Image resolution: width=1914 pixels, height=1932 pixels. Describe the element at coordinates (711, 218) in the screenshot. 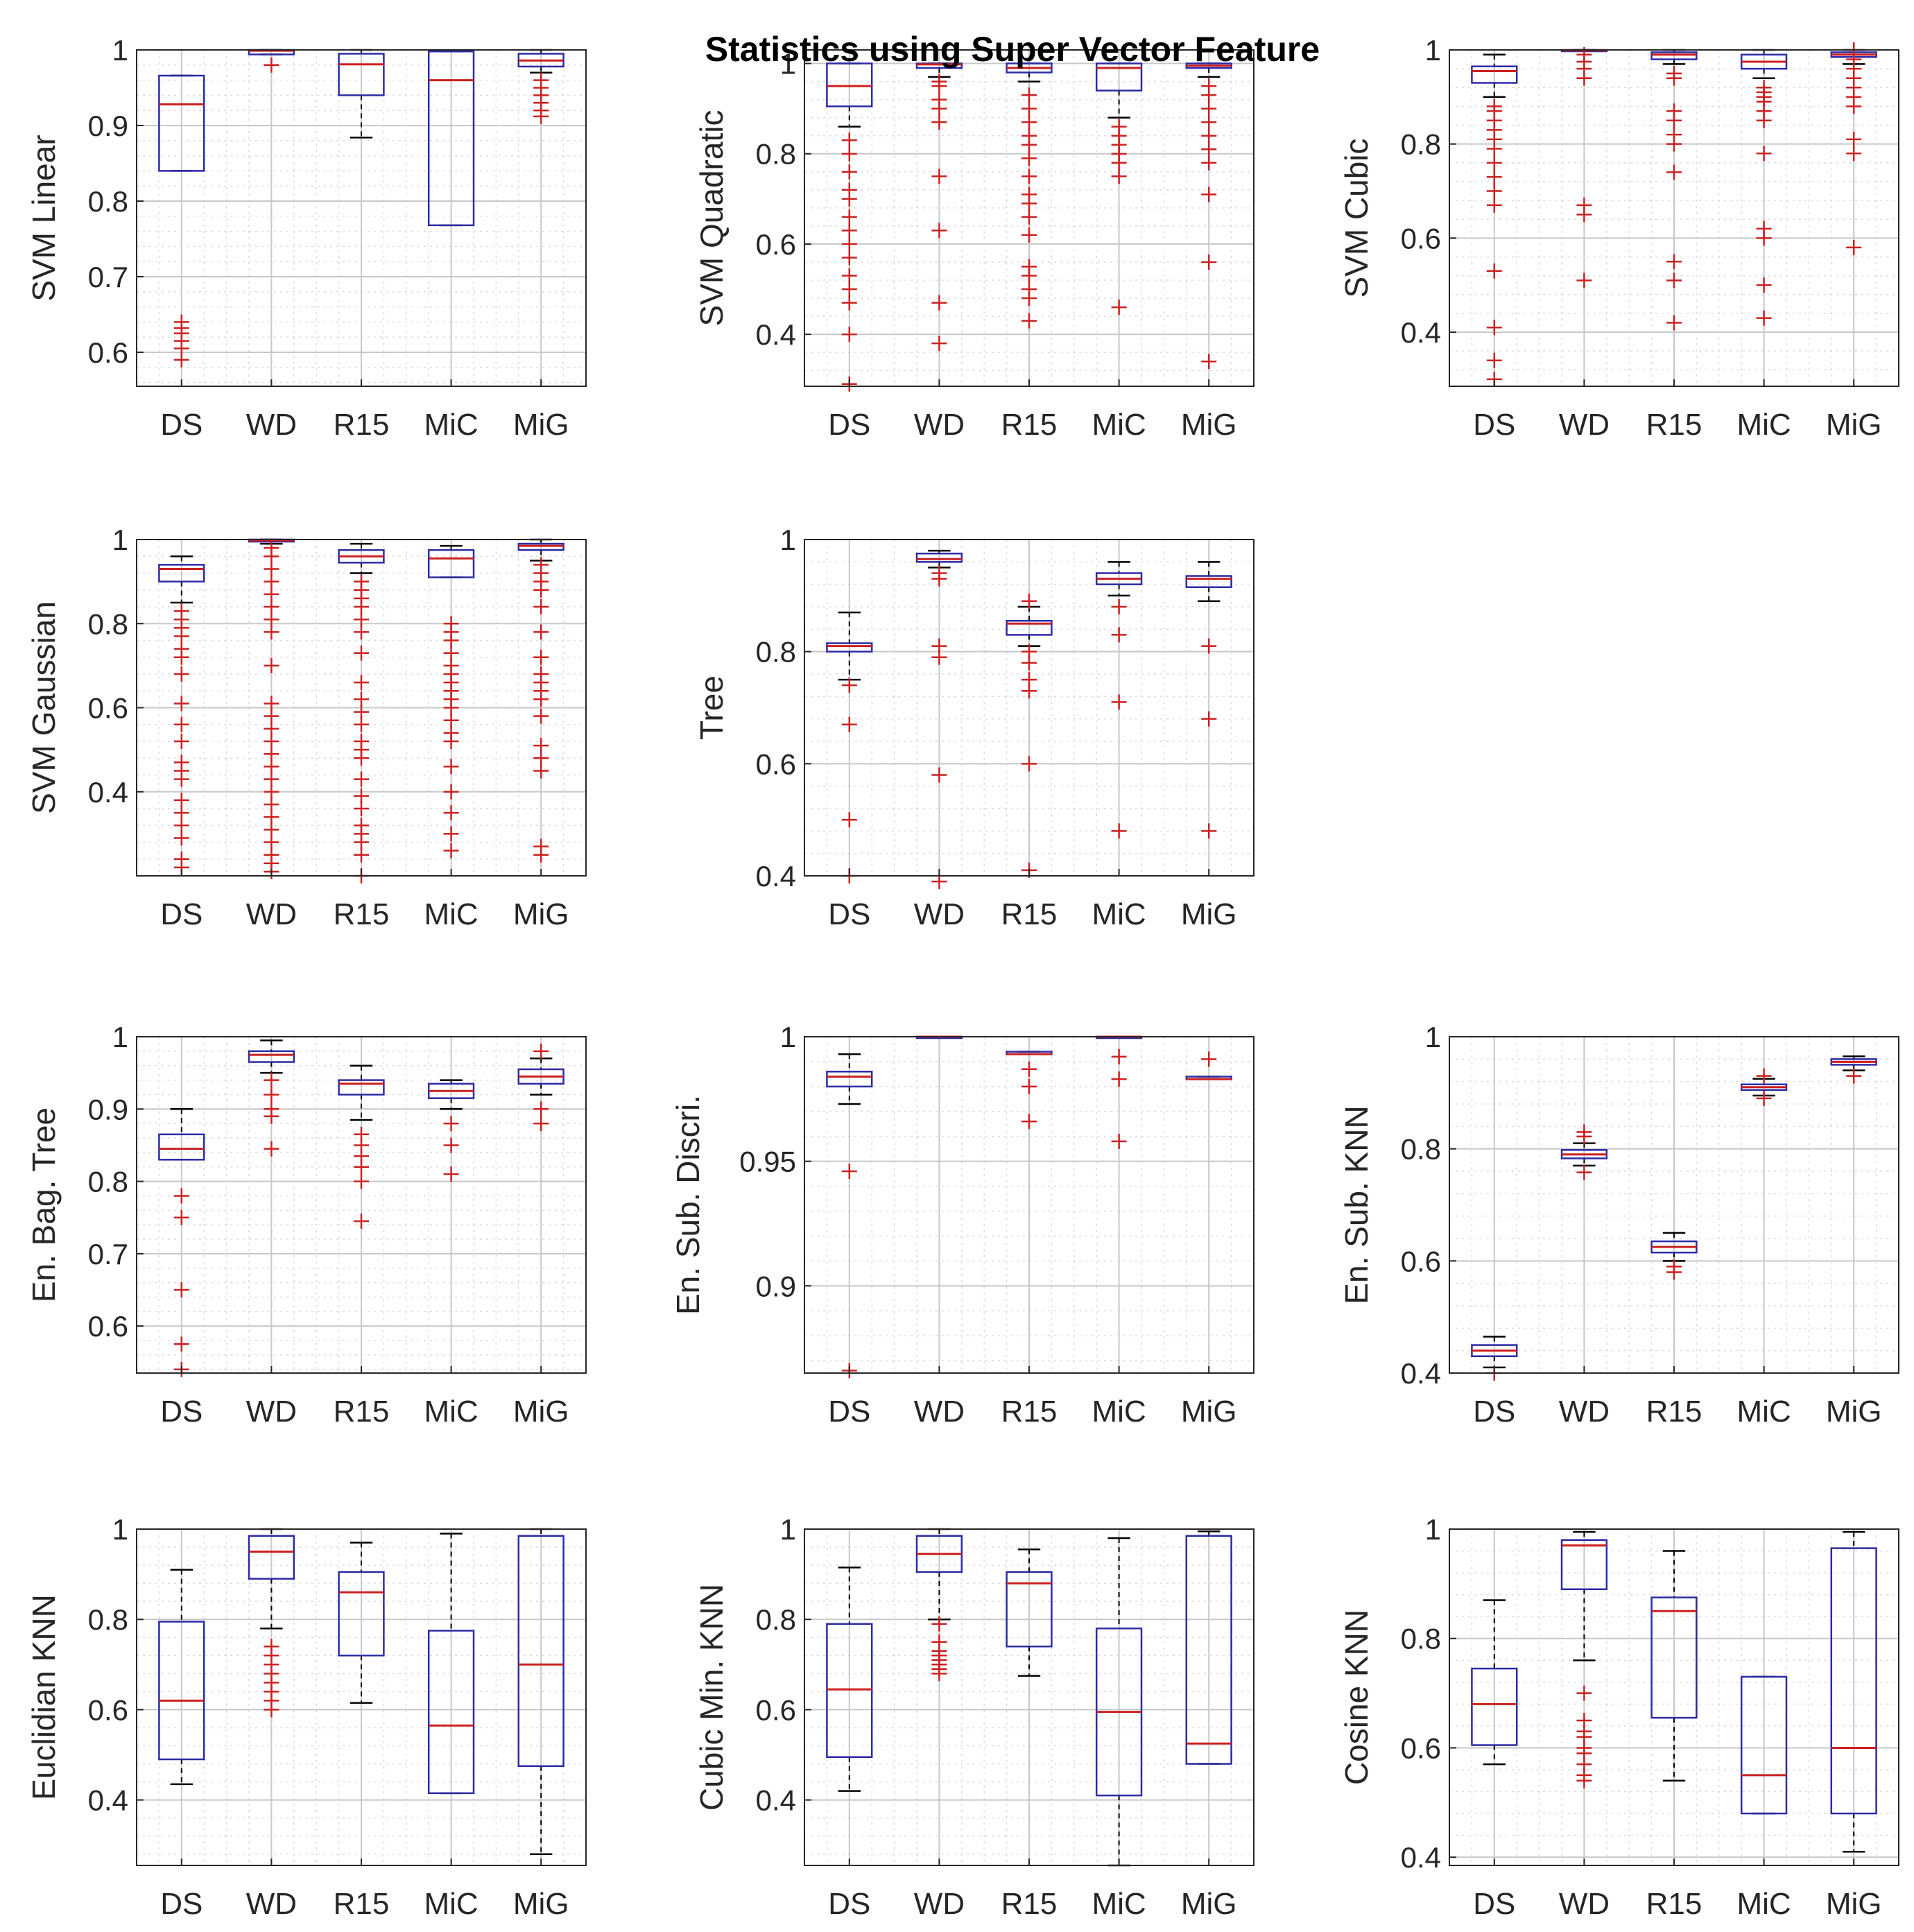

I see `y-axis-label: SVM Quadratic` at that location.